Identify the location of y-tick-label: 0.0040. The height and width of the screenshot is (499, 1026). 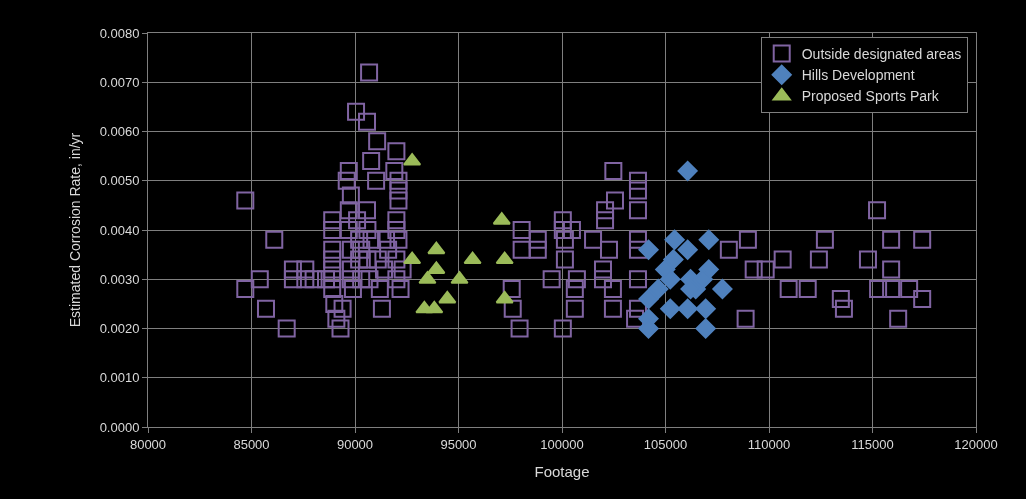
(119, 230).